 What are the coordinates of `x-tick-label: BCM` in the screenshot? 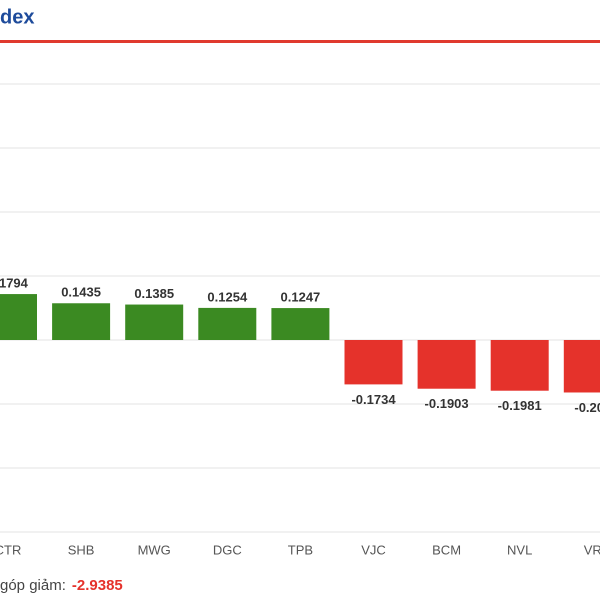 It's located at (446, 549).